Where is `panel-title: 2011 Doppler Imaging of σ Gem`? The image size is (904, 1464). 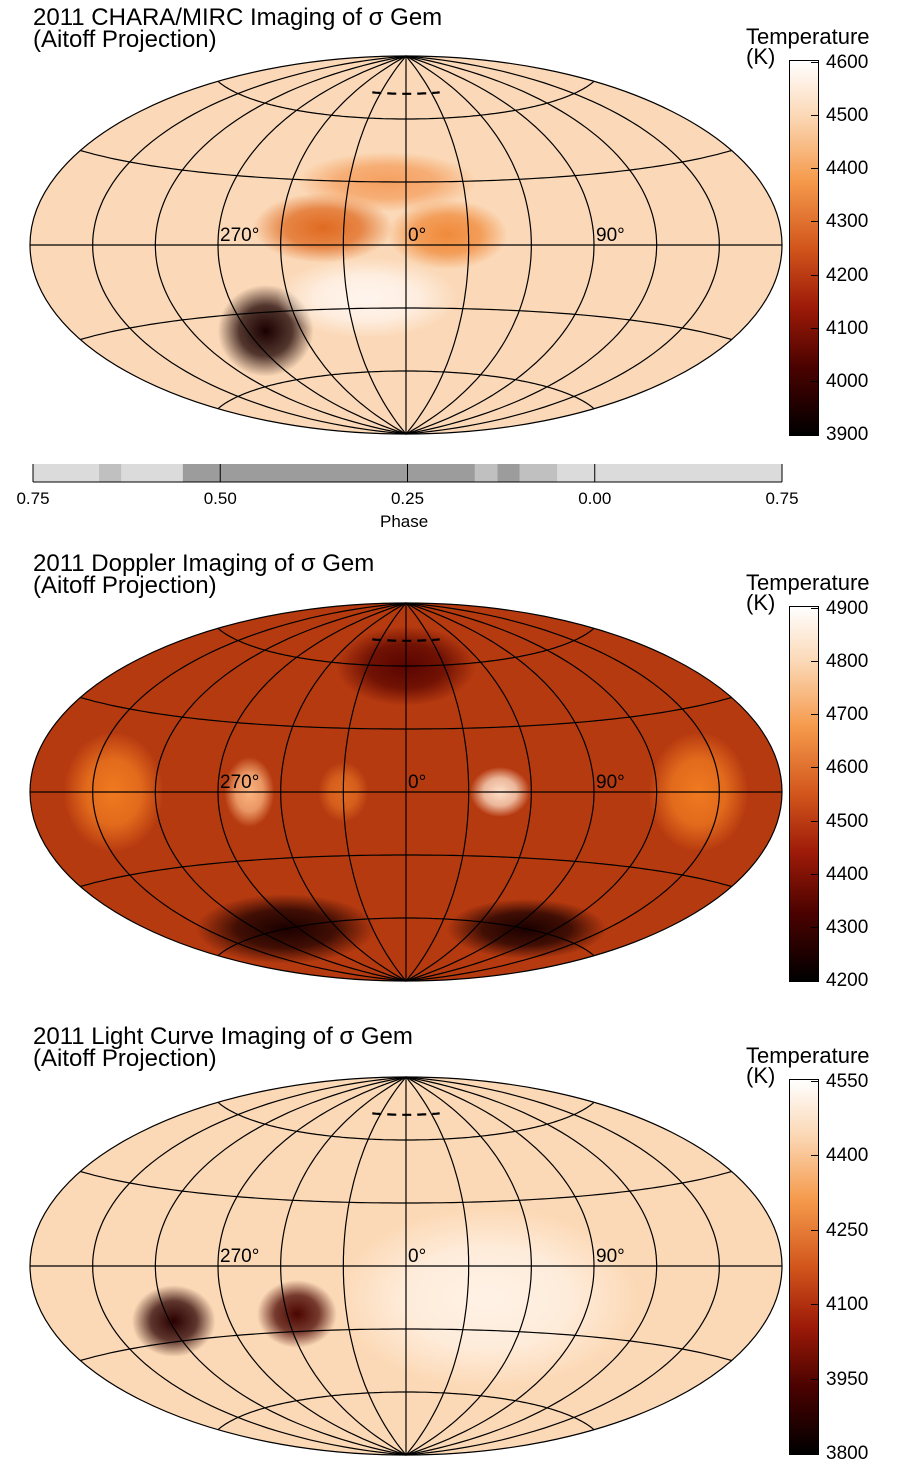
panel-title: 2011 Doppler Imaging of σ Gem is located at coordinates (204, 563).